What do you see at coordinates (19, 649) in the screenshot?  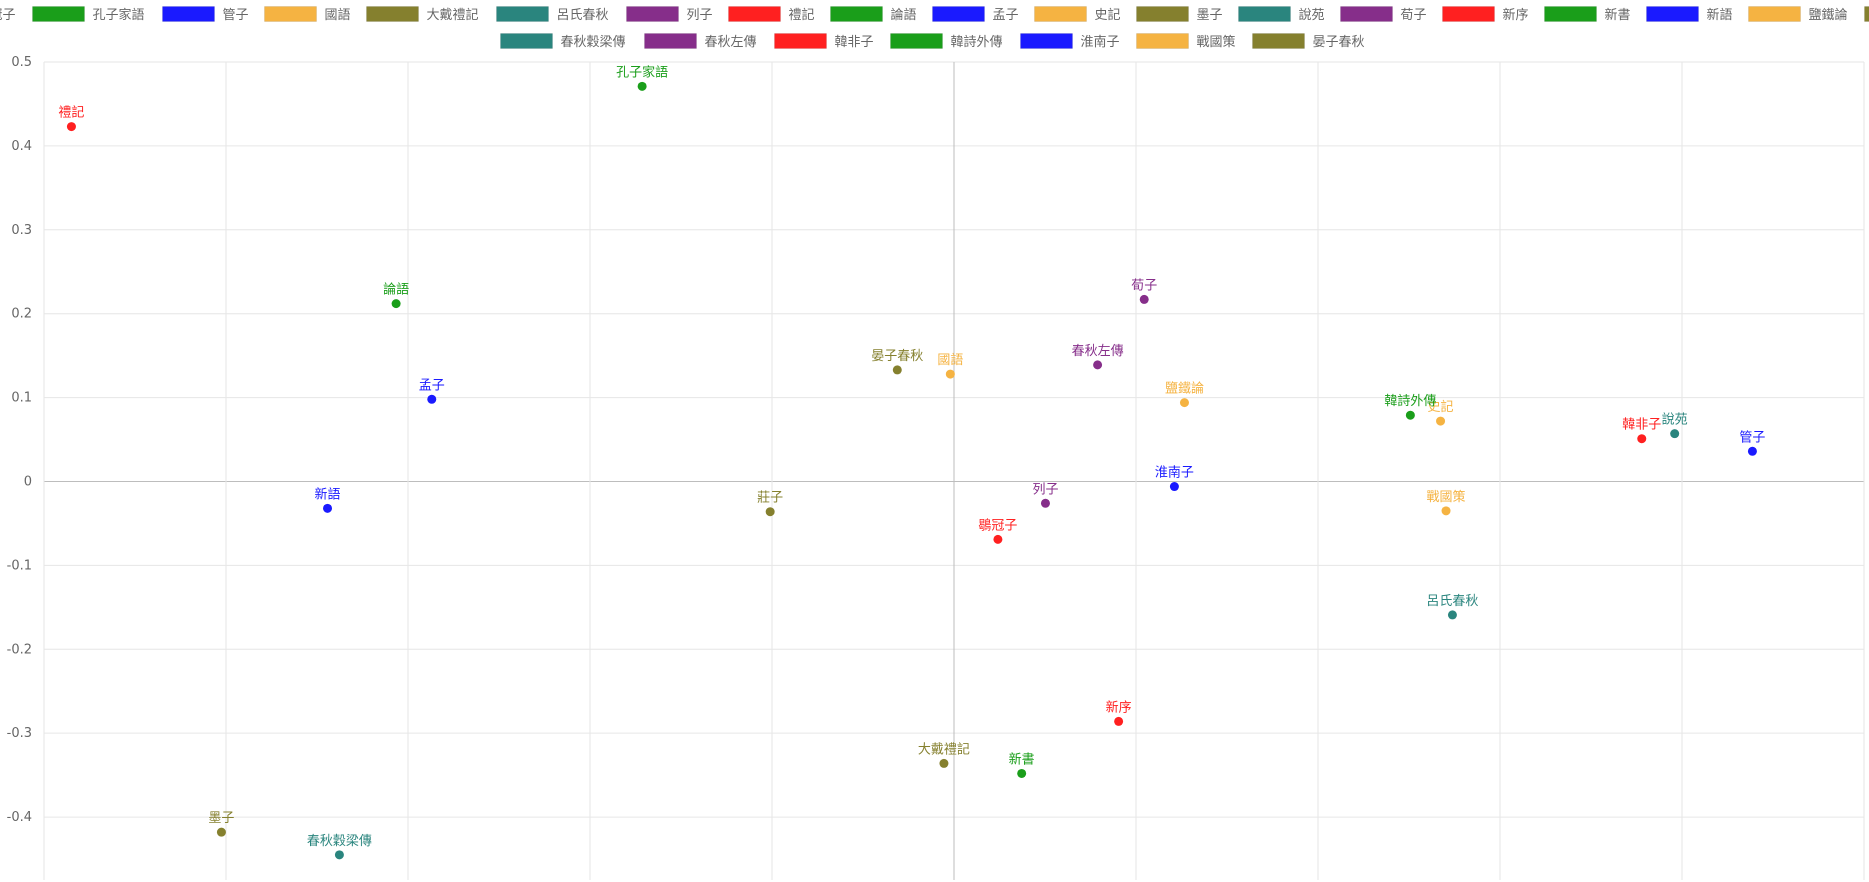 I see `y-tick-label: -0.2` at bounding box center [19, 649].